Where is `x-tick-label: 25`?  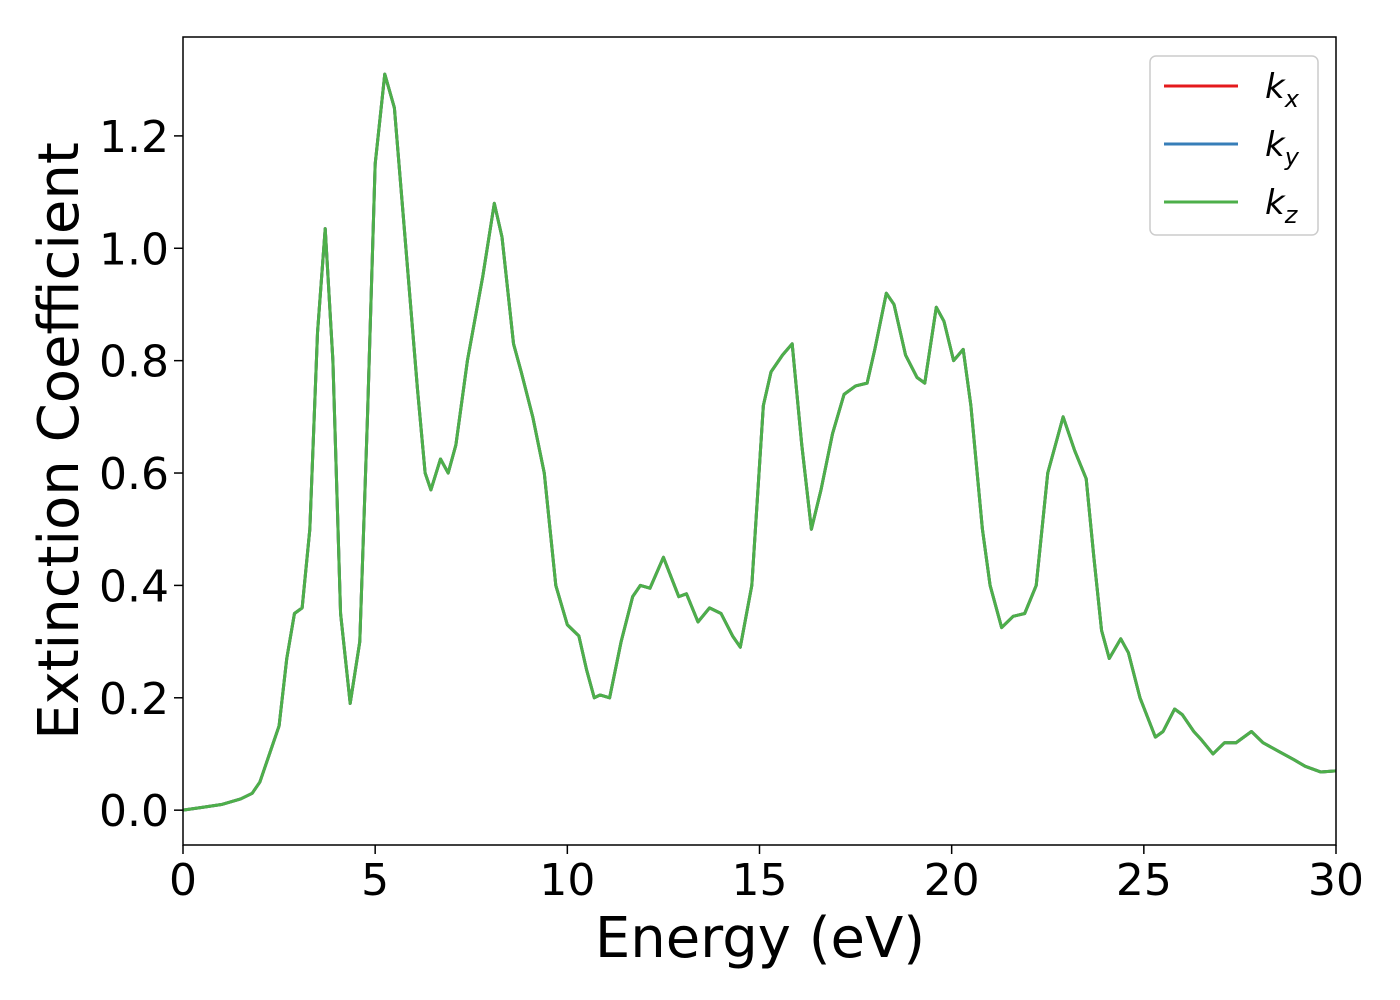
x-tick-label: 25 is located at coordinates (1144, 880).